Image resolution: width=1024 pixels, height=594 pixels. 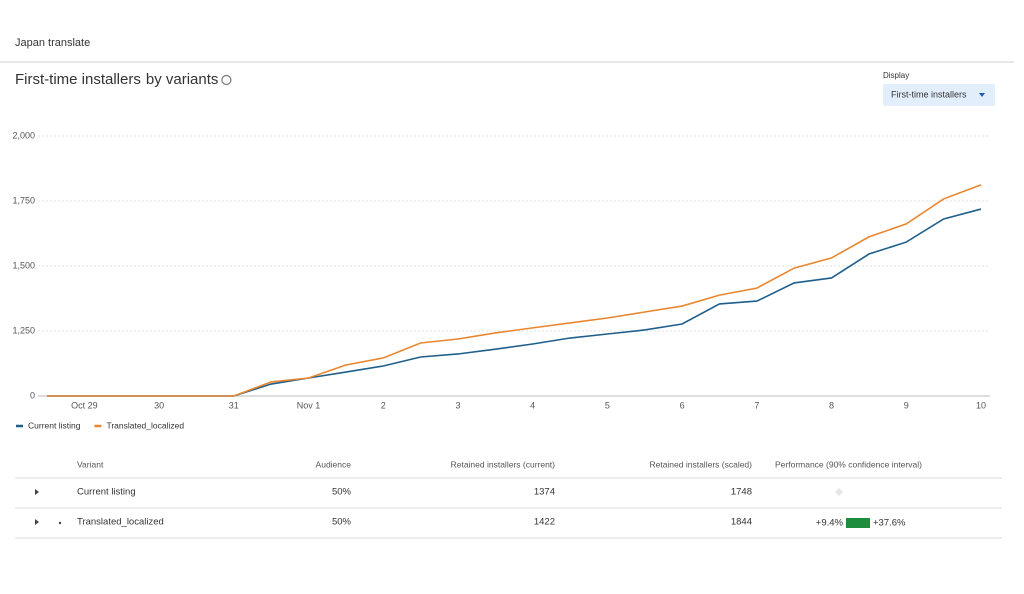 I want to click on x-tick-label: 9, so click(x=906, y=405).